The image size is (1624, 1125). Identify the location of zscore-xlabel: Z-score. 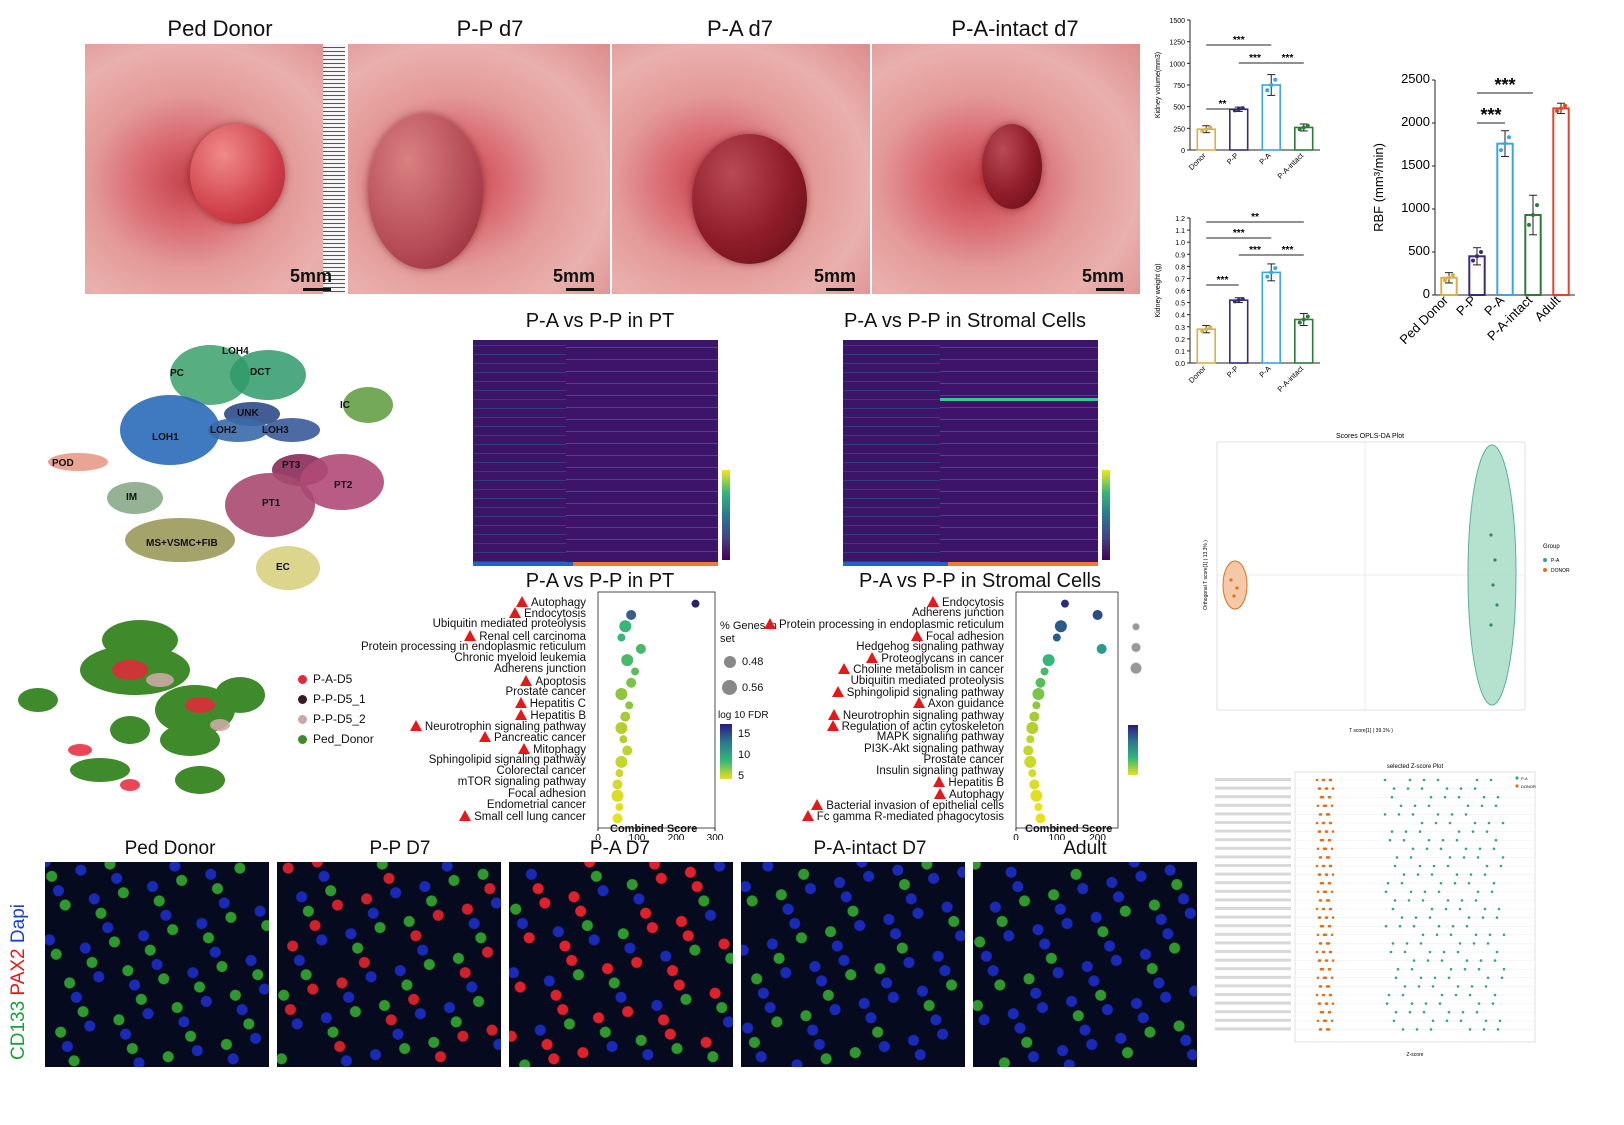
(1415, 1055).